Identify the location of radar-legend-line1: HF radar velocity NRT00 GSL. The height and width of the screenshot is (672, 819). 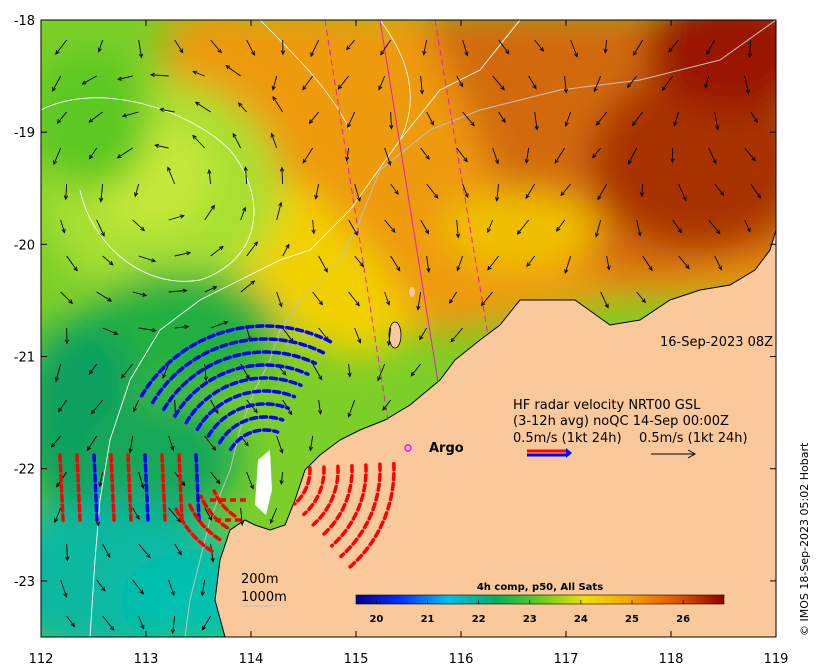
(607, 405).